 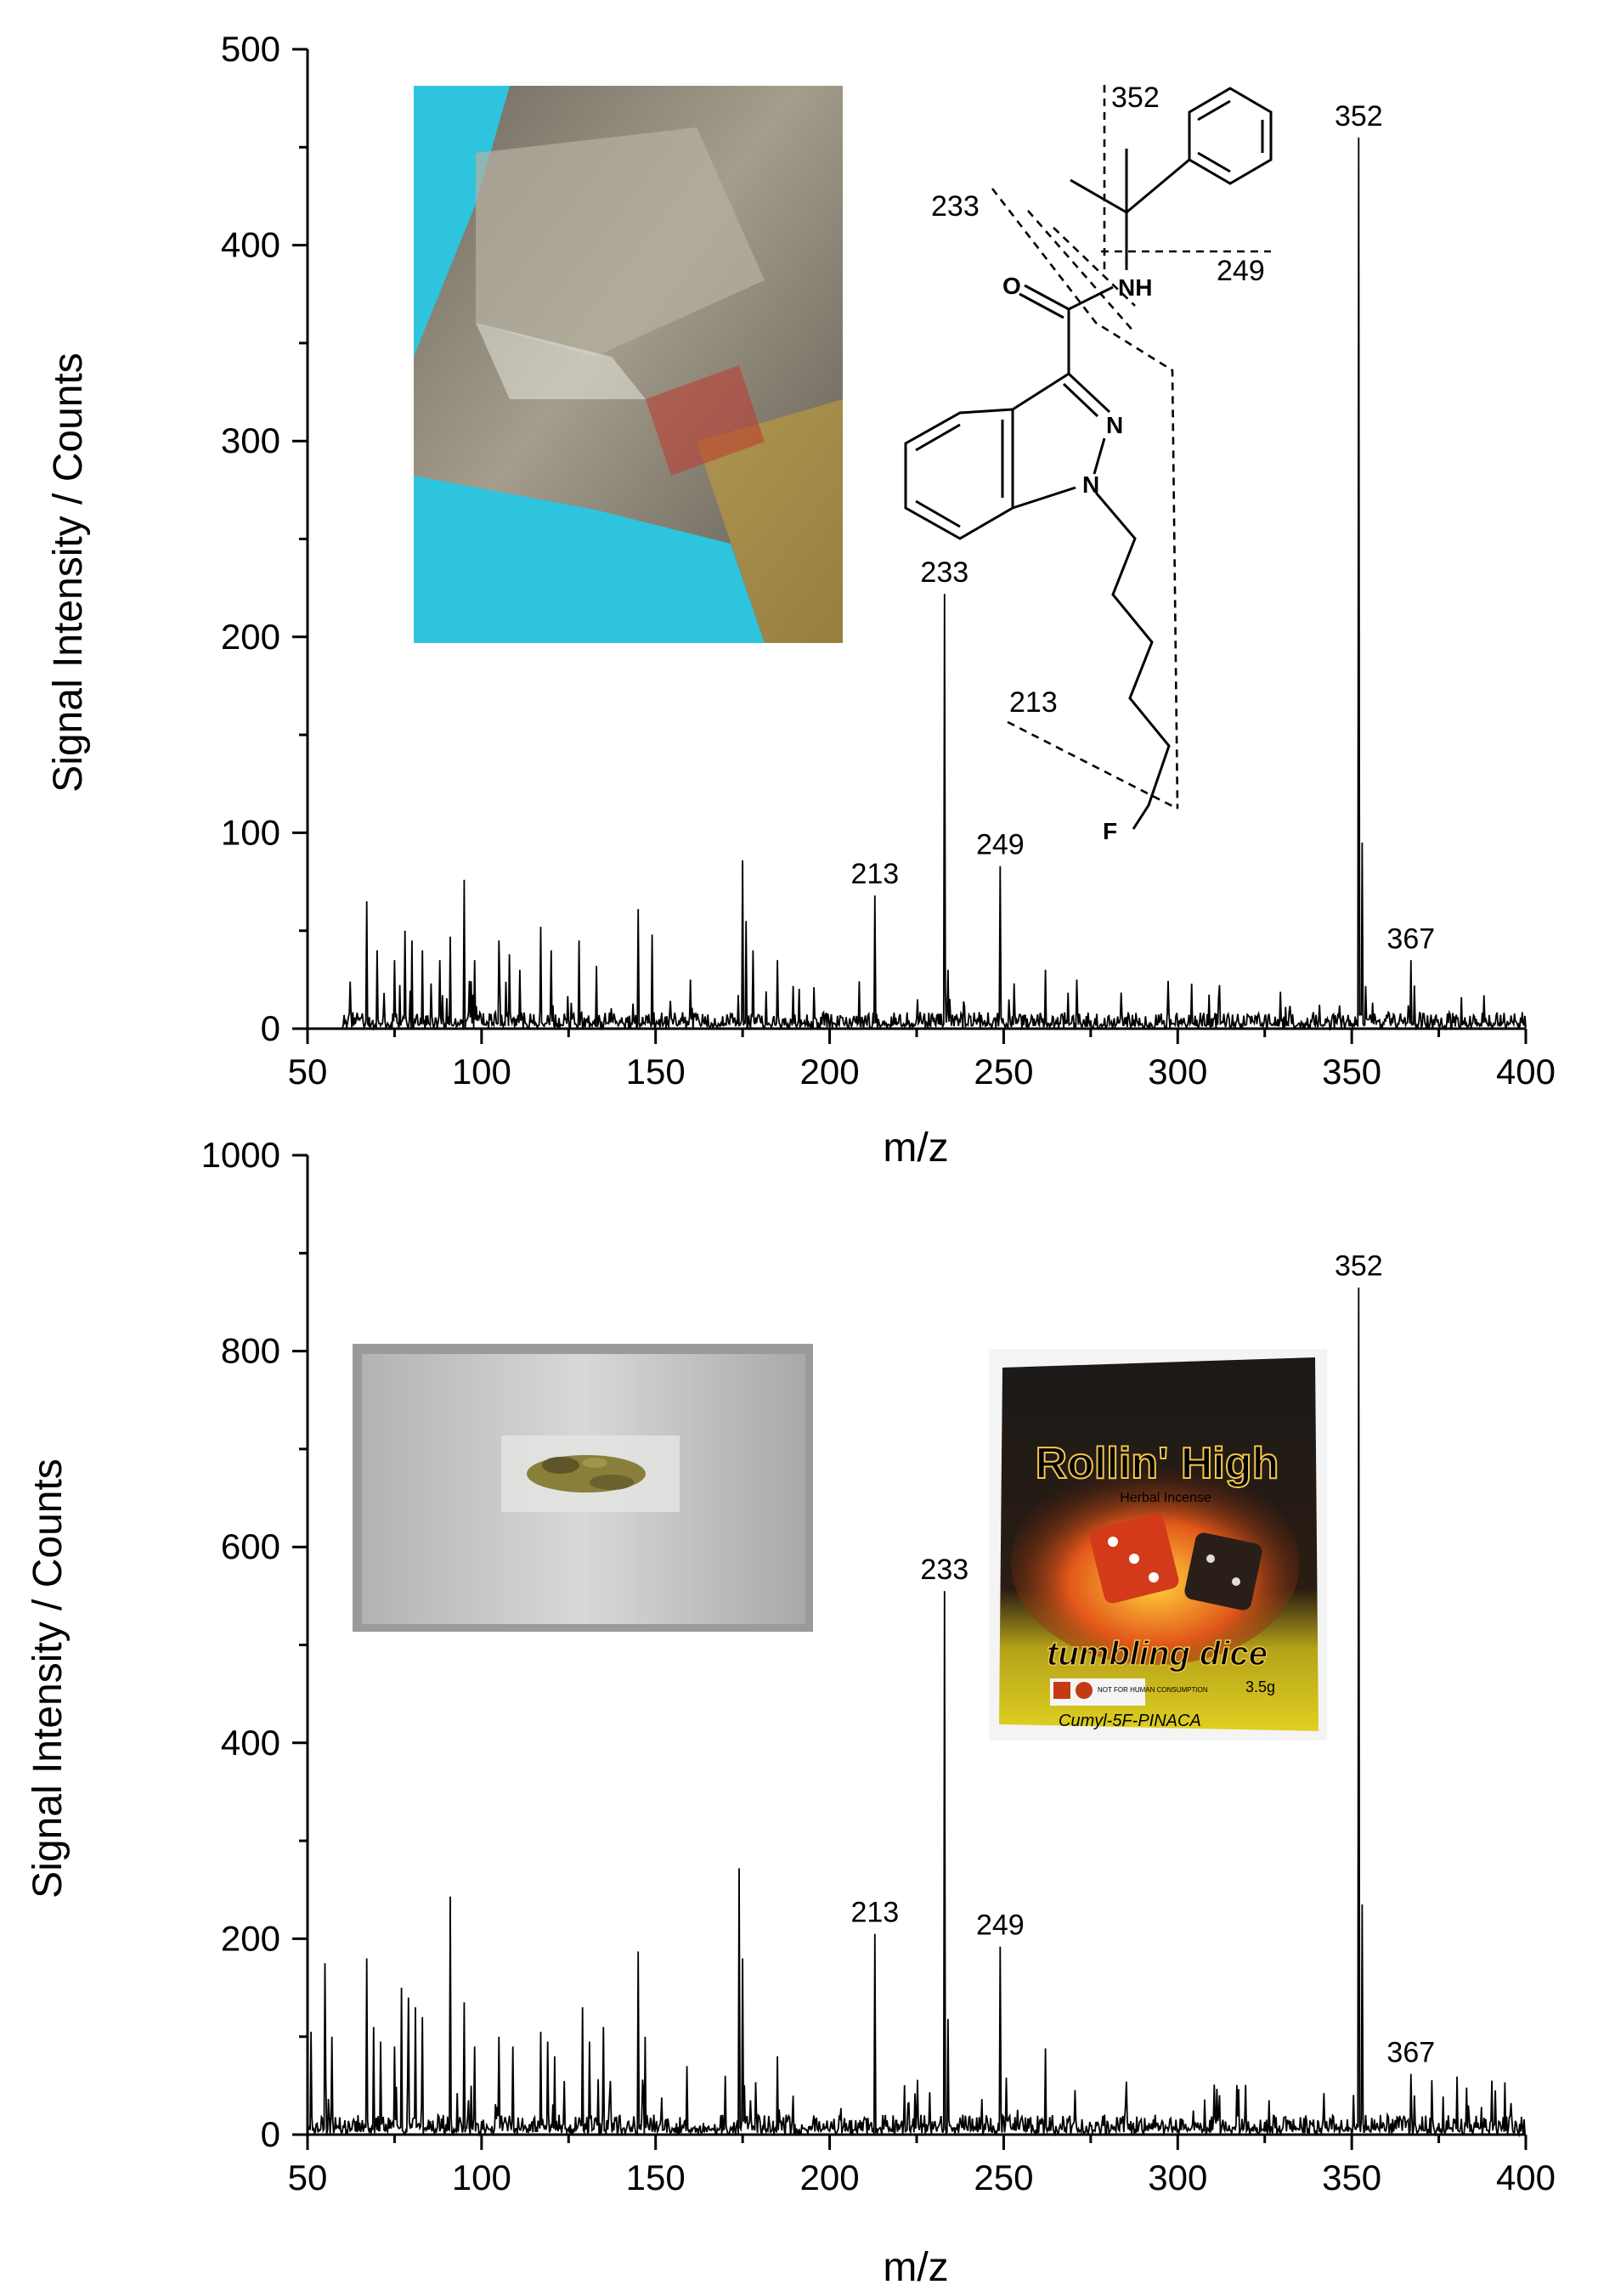 I want to click on molecule-atom-labels: O NH N N F 352 233 249 213, so click(x=1098, y=463).